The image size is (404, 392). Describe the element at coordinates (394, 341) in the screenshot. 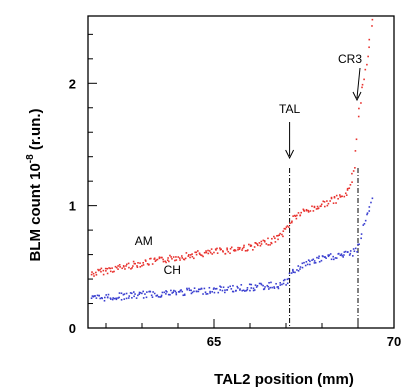

I see `x-tick-label: 70` at that location.